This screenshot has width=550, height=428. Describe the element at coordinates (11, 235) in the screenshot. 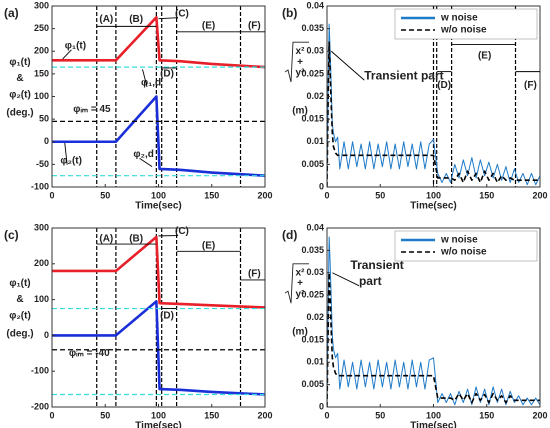

I see `panel-label: (c)` at that location.